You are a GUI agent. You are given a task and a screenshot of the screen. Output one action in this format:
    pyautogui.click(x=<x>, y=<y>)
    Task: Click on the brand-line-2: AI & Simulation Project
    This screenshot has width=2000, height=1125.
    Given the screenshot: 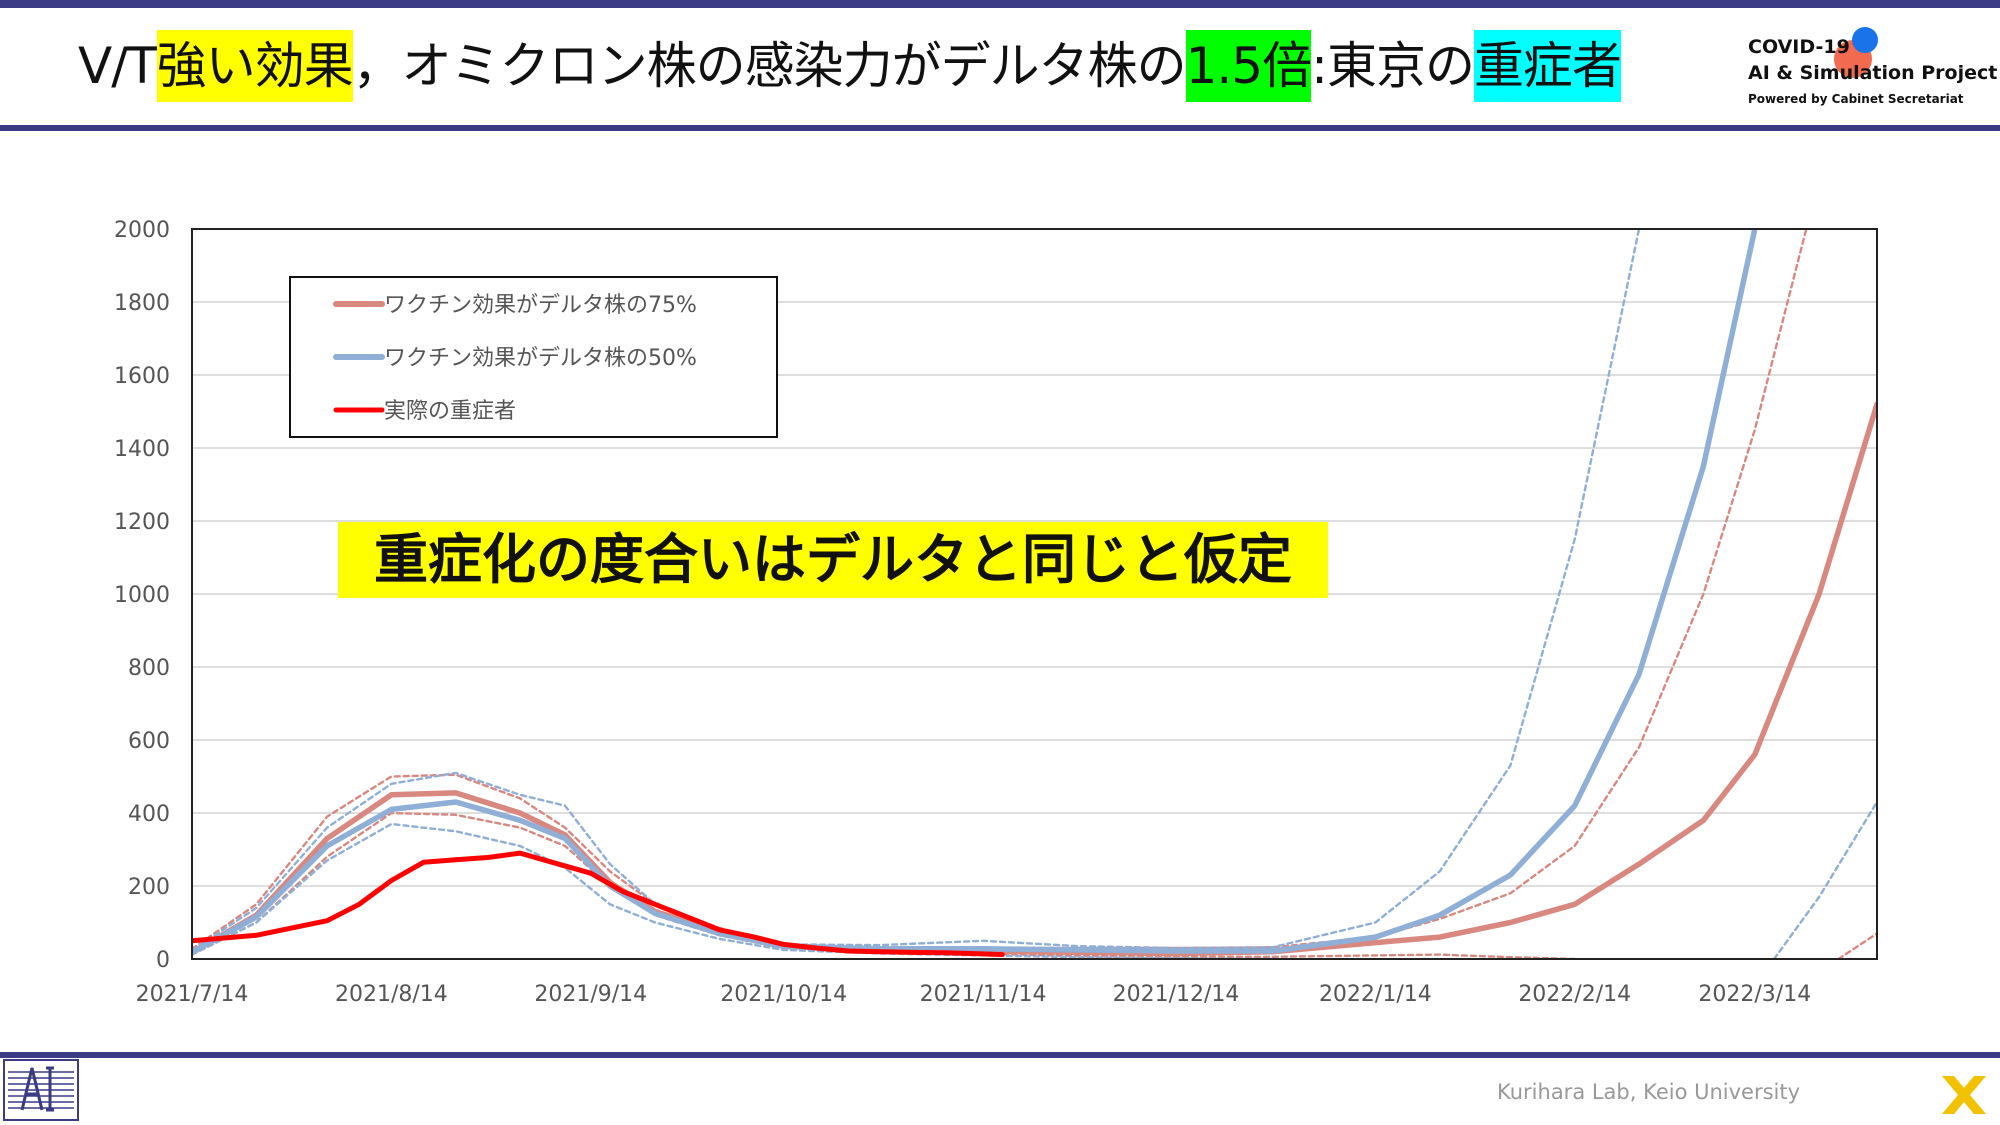 What is the action you would take?
    pyautogui.click(x=1873, y=73)
    